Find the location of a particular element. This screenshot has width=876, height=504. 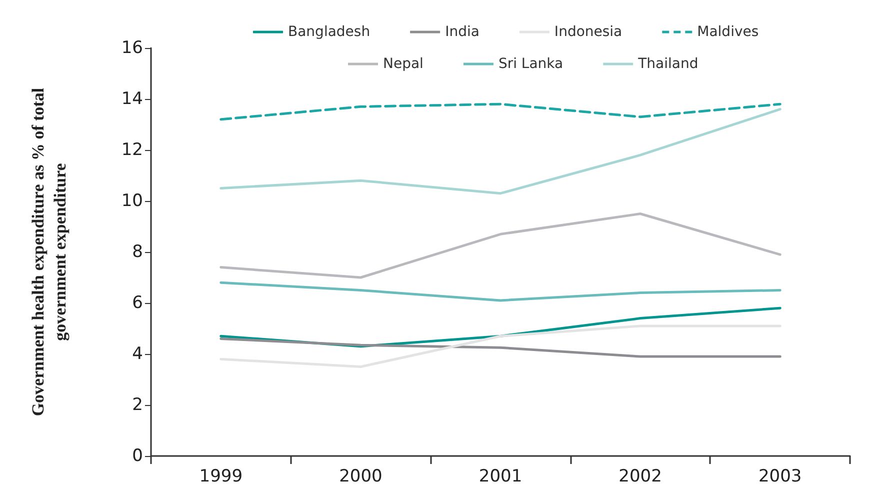

y-tick-label: 6 is located at coordinates (137, 303).